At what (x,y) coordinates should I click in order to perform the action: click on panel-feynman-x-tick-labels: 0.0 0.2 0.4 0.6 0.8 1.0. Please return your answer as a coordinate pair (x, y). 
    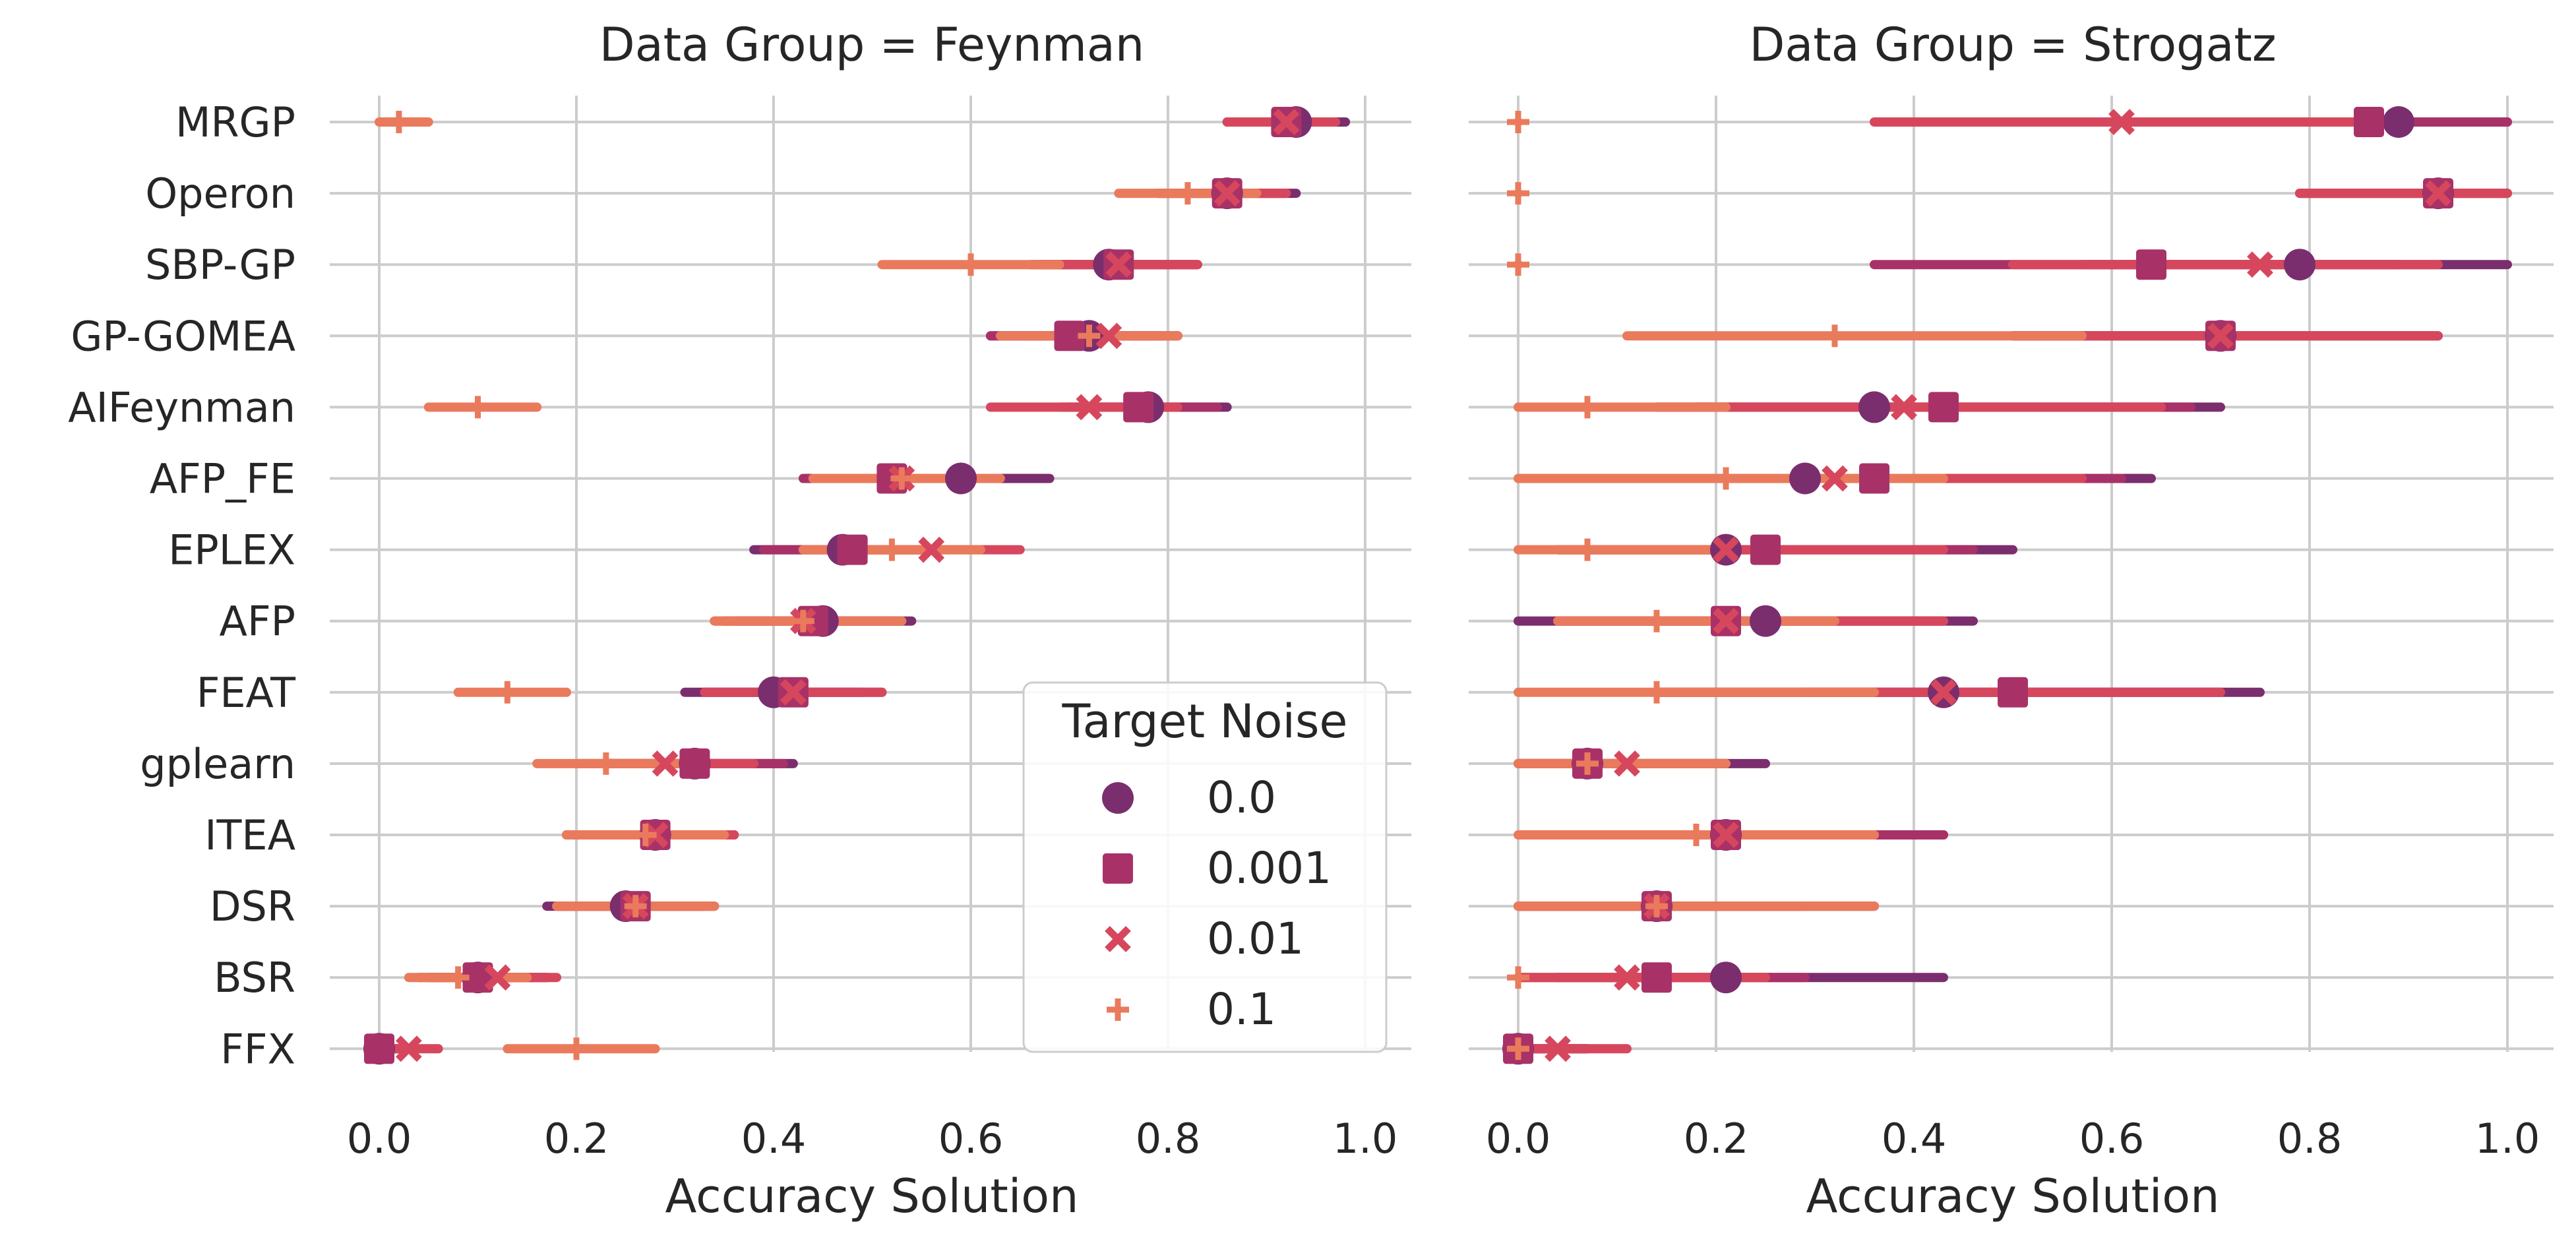
    Looking at the image, I should click on (872, 1139).